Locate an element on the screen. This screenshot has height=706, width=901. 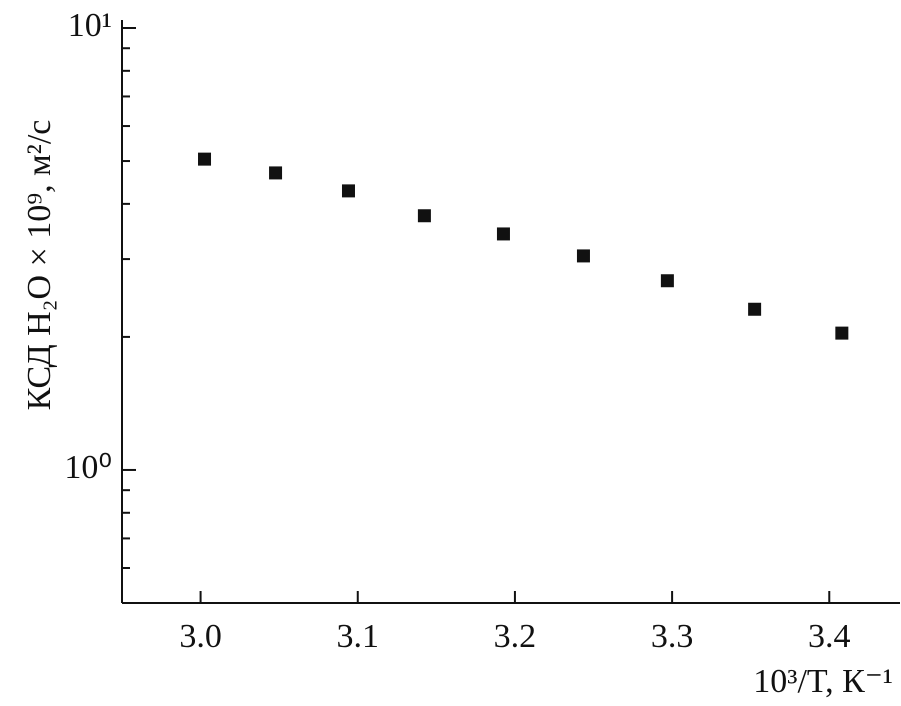
x-tick-label: 3.3 is located at coordinates (672, 636).